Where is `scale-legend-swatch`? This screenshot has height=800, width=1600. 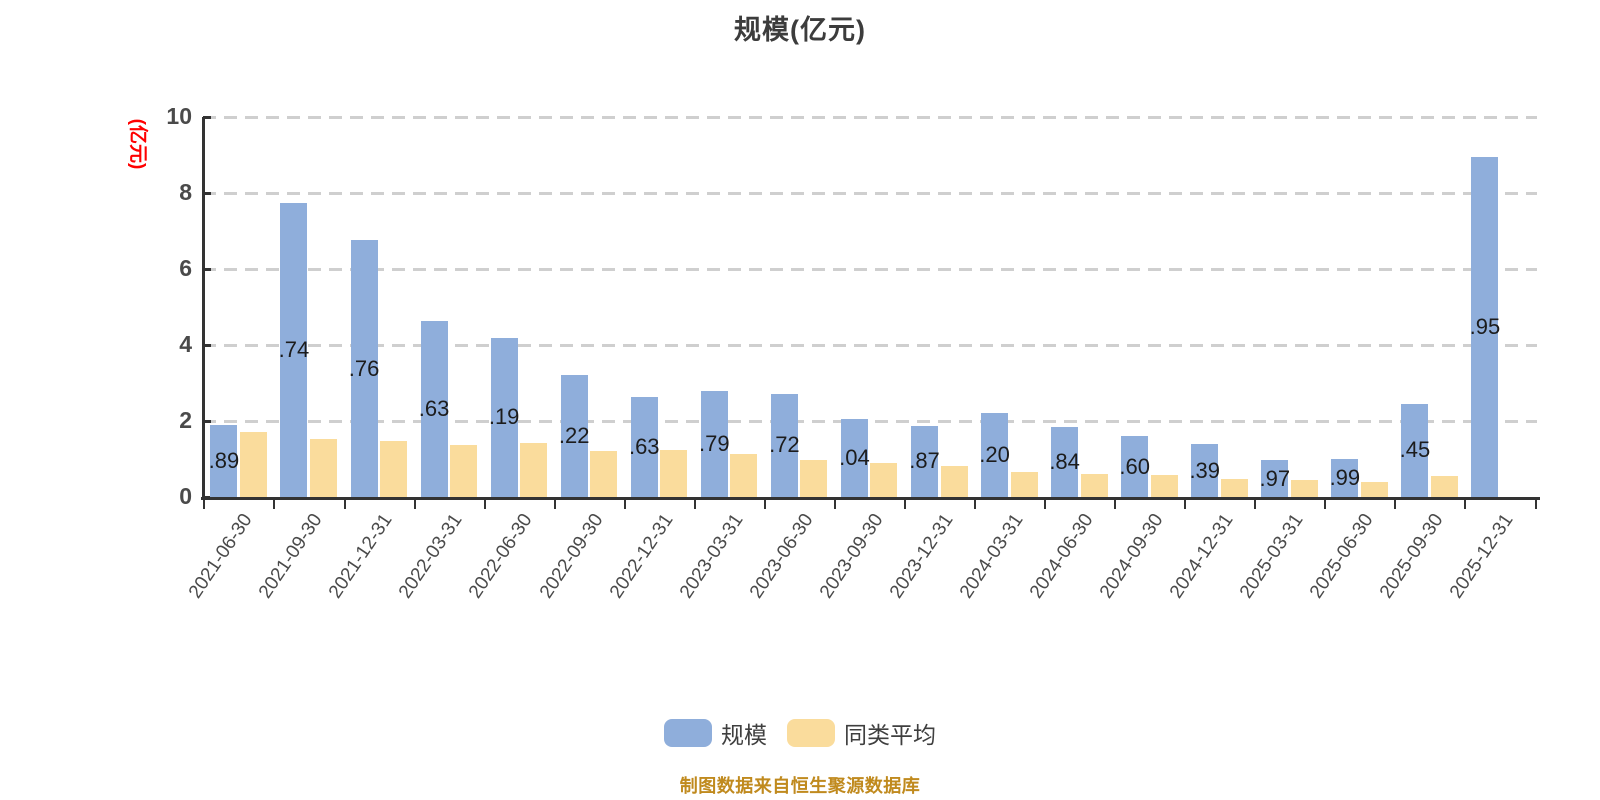
scale-legend-swatch is located at coordinates (688, 733).